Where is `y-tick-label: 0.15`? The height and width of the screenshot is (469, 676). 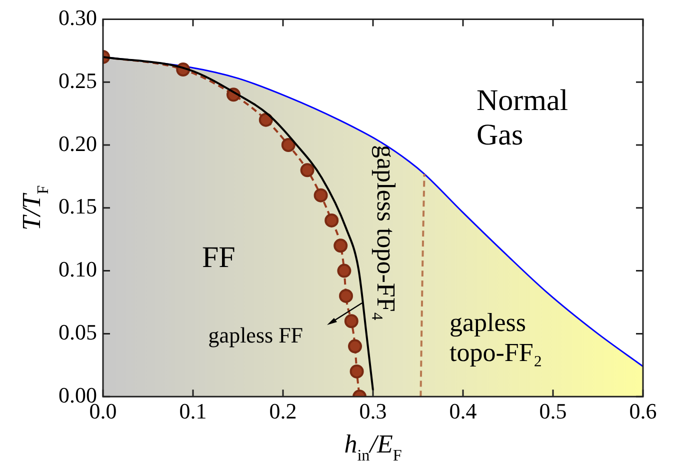 y-tick-label: 0.15 is located at coordinates (77, 206).